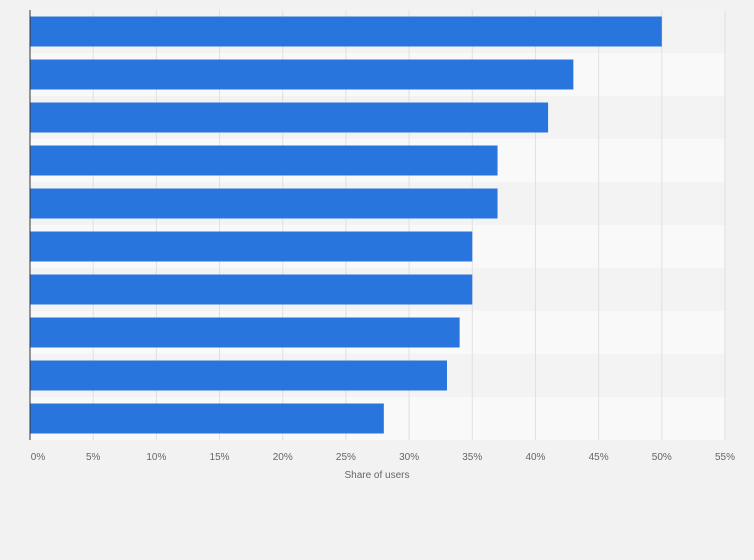 Image resolution: width=754 pixels, height=560 pixels. What do you see at coordinates (38, 457) in the screenshot?
I see `x-tick-label: 0%` at bounding box center [38, 457].